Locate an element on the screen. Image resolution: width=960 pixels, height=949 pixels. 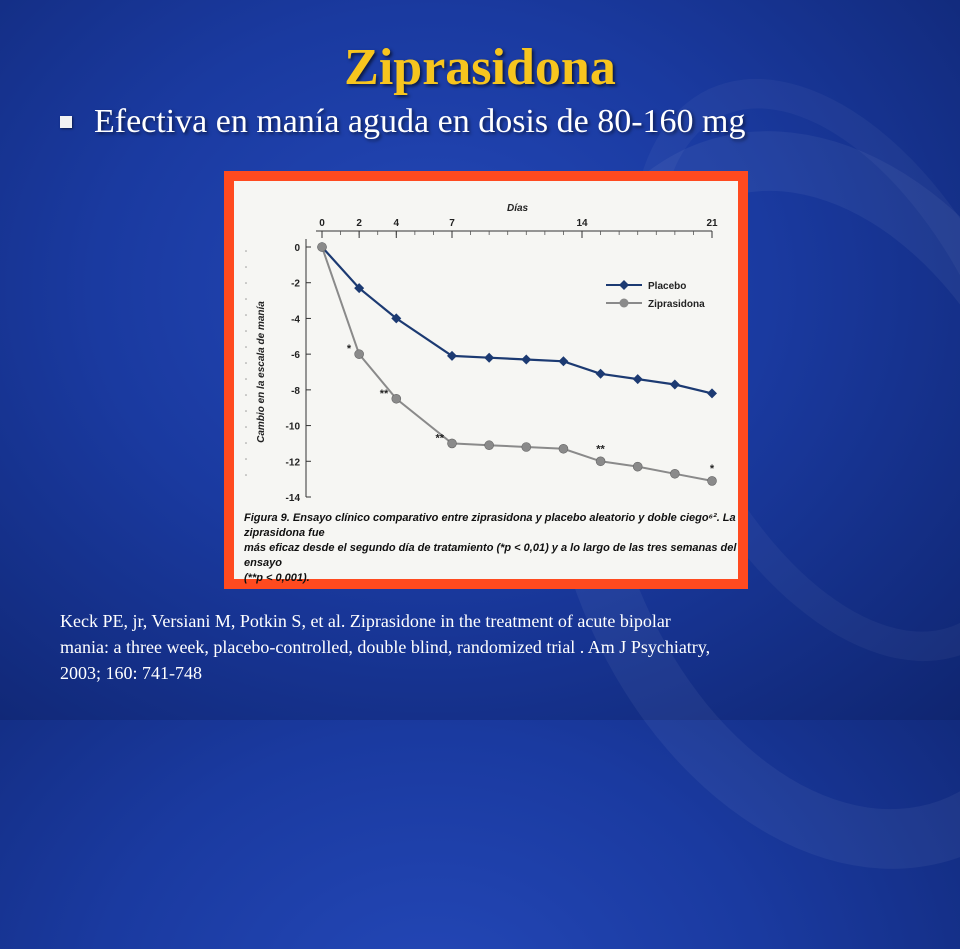
y-tick-label: -4 is located at coordinates (295, 319).